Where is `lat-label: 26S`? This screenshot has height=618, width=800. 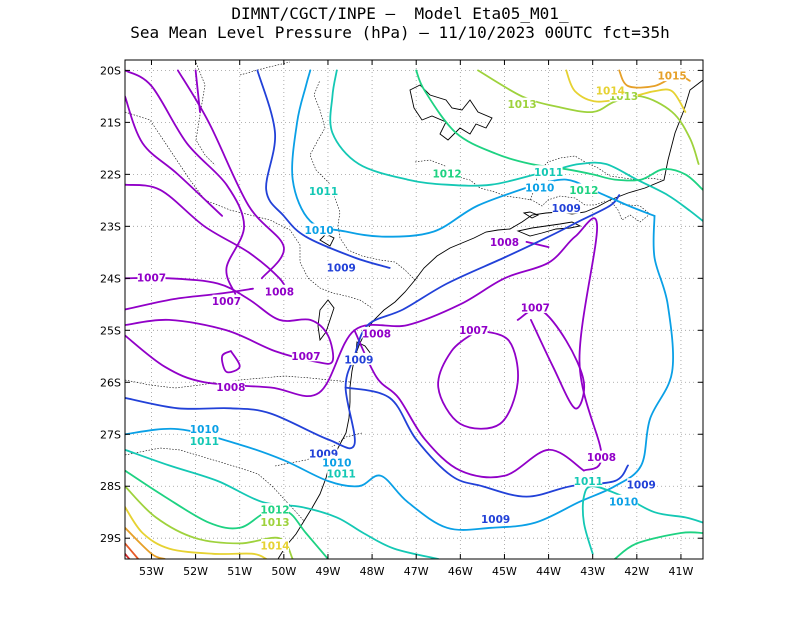
lat-label: 26S is located at coordinates (110, 382).